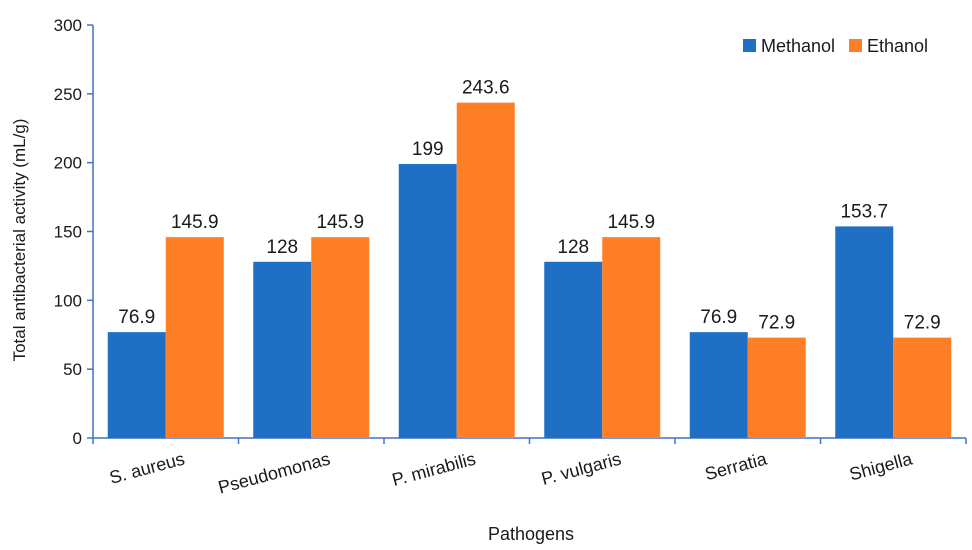 The width and height of the screenshot is (972, 550). Describe the element at coordinates (147, 468) in the screenshot. I see `x-tick-label-s-aureus: S. aureus` at that location.